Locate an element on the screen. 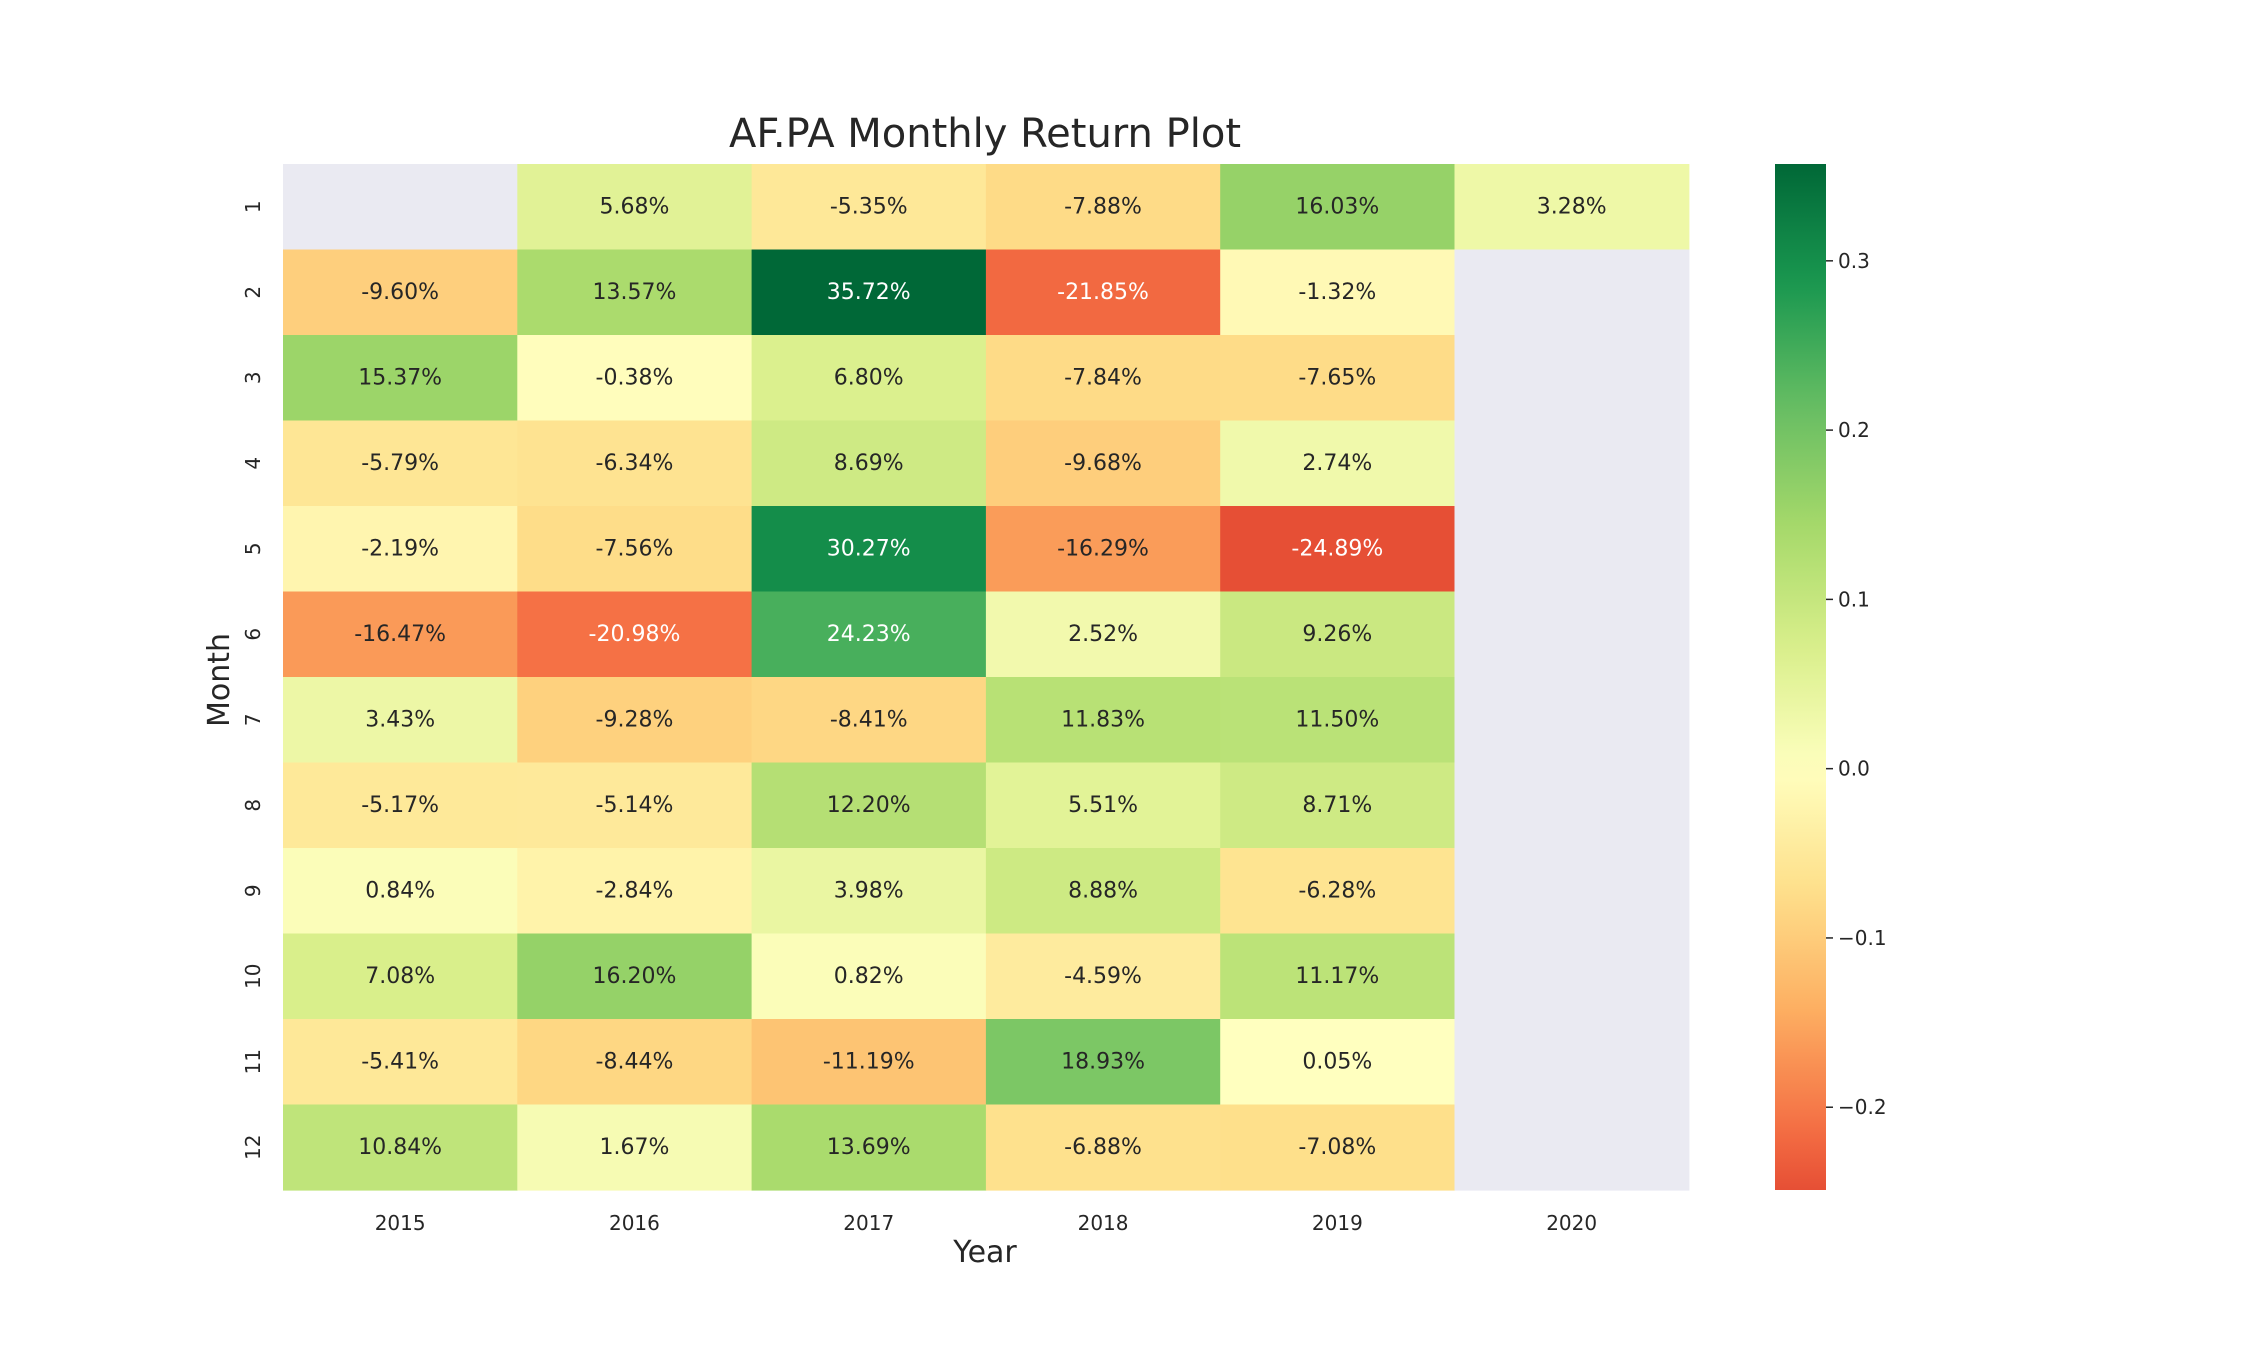 The width and height of the screenshot is (2250, 1350). cell-value-label: 15.37% is located at coordinates (400, 377).